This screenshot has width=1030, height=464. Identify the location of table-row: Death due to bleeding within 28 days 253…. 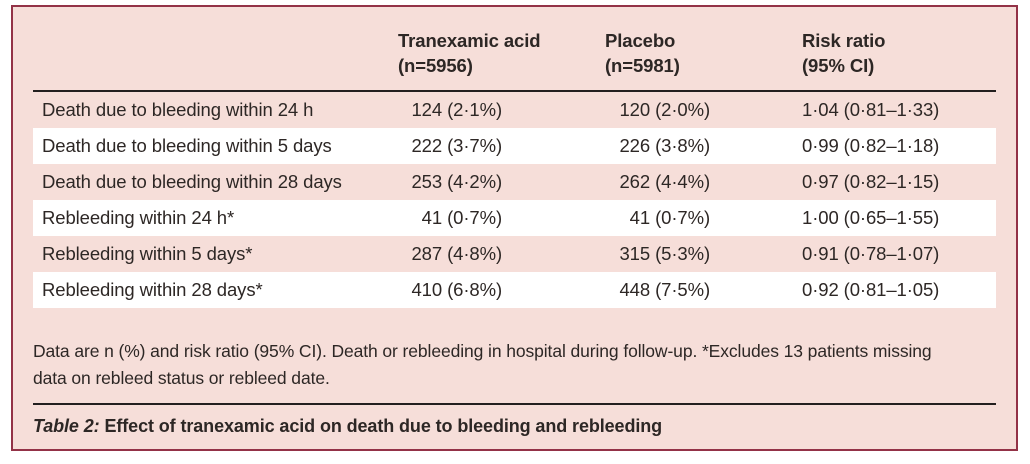
(514, 182).